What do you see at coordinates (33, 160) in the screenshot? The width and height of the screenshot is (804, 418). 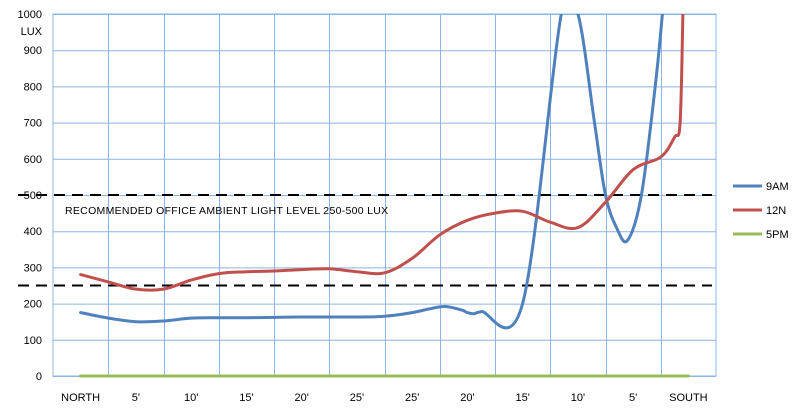 I see `y-tick-label: 600` at bounding box center [33, 160].